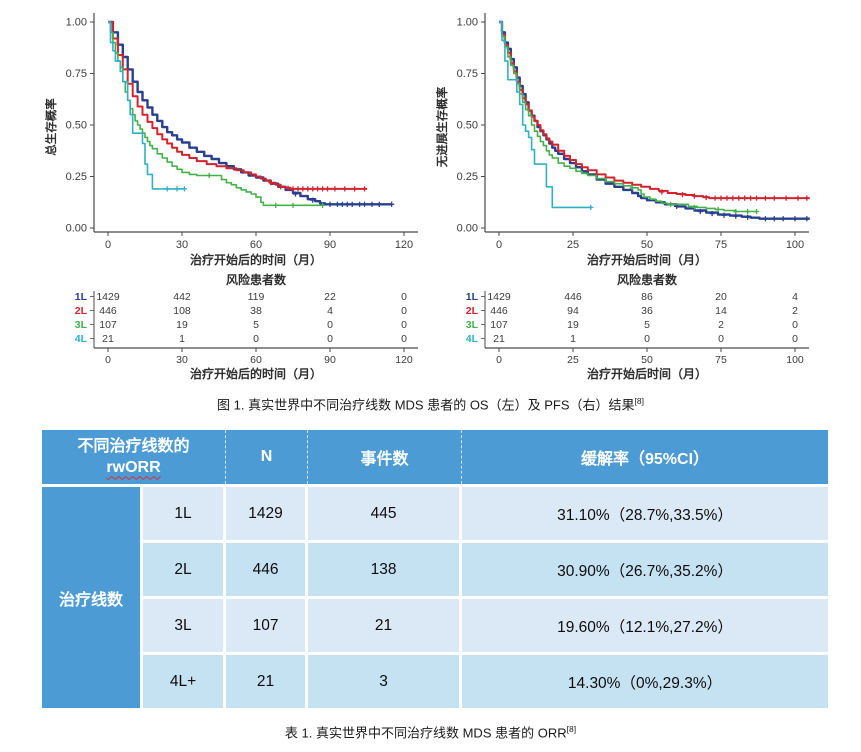  What do you see at coordinates (645, 457) in the screenshot?
I see `header-cell-orr: 缓解率（95%CI）` at bounding box center [645, 457].